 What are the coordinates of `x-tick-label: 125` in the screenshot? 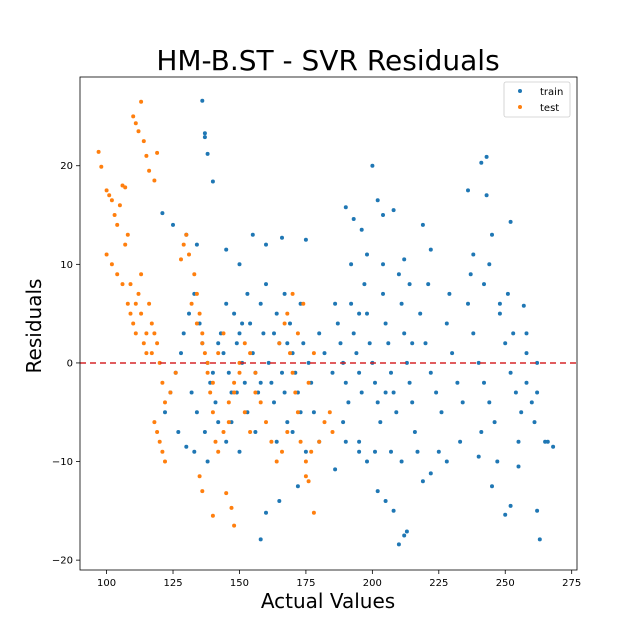 It's located at (172, 583).